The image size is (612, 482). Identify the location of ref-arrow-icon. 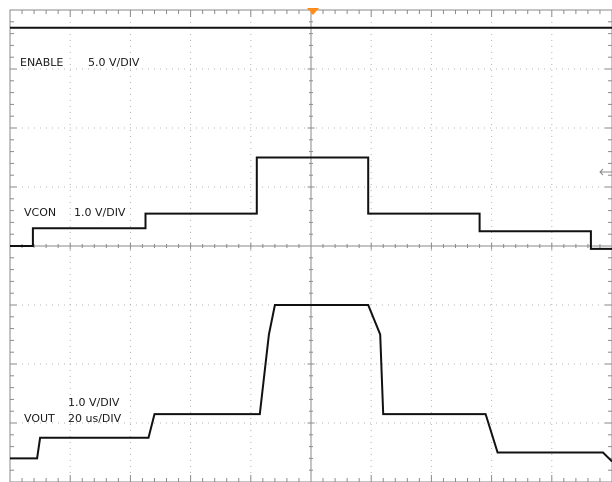
(605, 172).